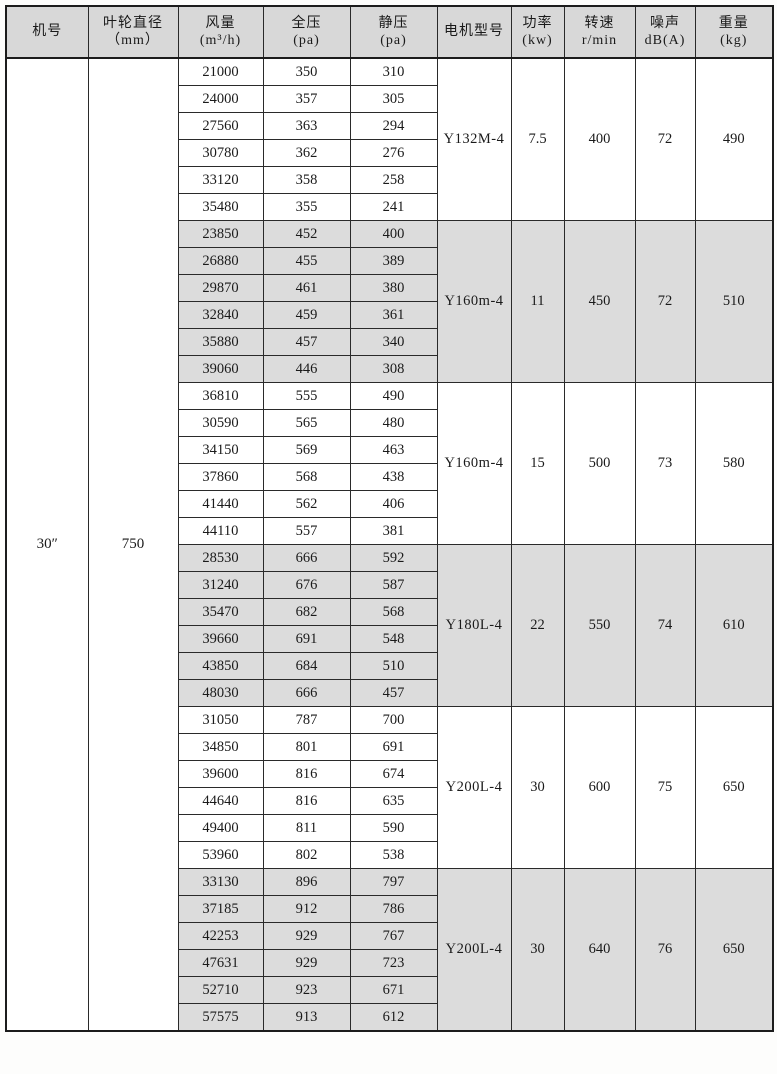 This screenshot has height=1074, width=777. I want to click on cell-static-pressure: 340, so click(393, 342).